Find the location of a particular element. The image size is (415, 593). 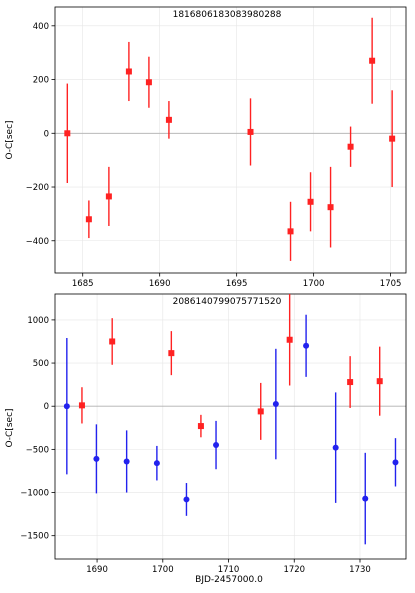

x-tick-label: 1705 is located at coordinates (391, 284).